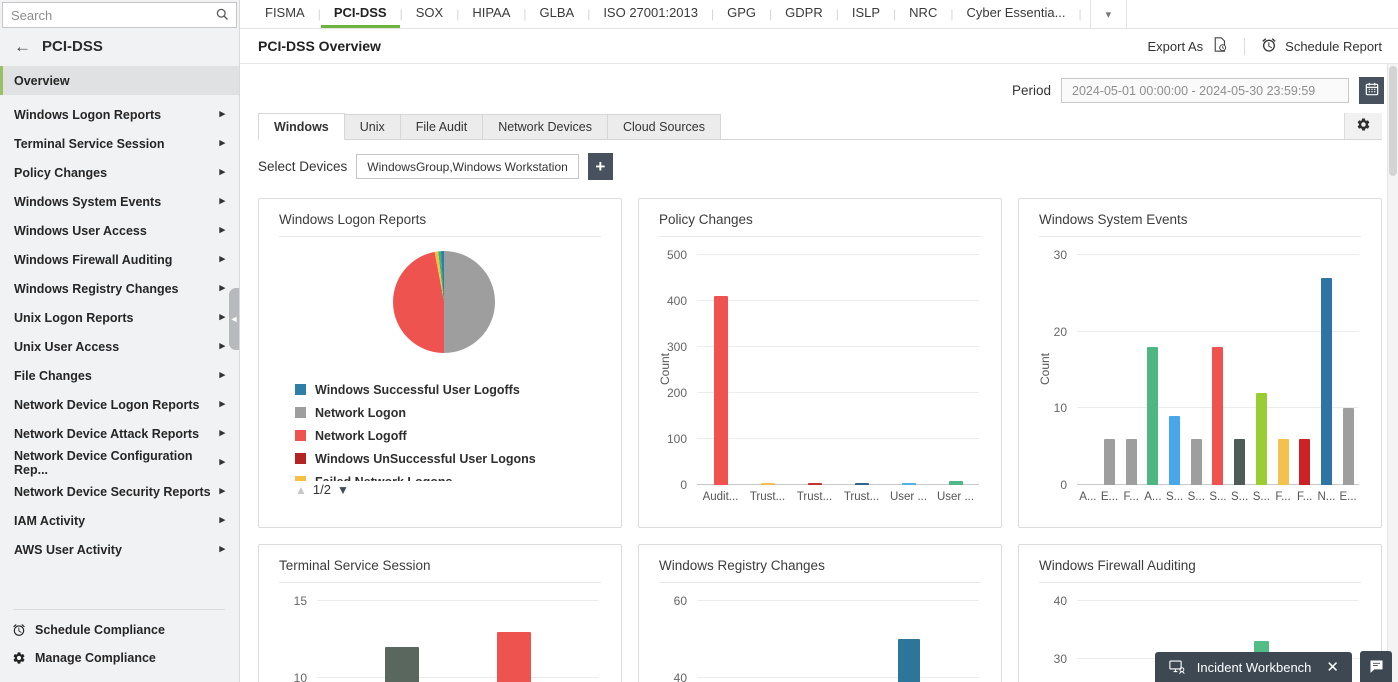  What do you see at coordinates (119, 172) in the screenshot?
I see `sidebar-item-policy-changes: Policy Changes ▸` at bounding box center [119, 172].